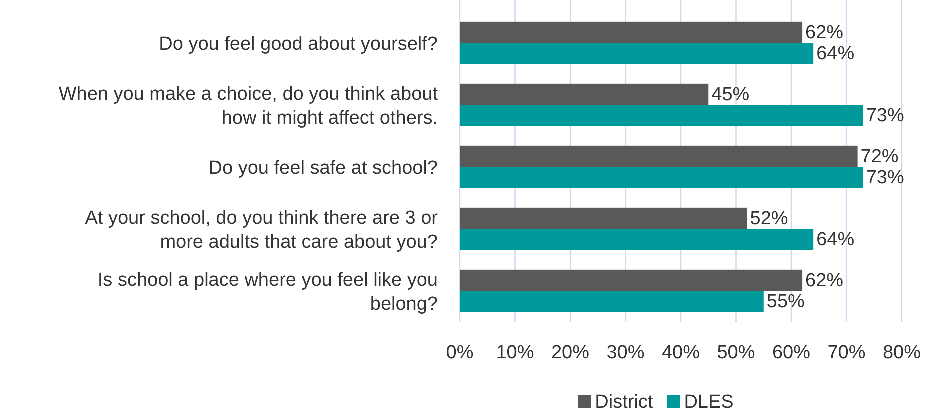 The width and height of the screenshot is (930, 415). Describe the element at coordinates (323, 168) in the screenshot. I see `y-tick-label: Do you feel safe at school?` at that location.